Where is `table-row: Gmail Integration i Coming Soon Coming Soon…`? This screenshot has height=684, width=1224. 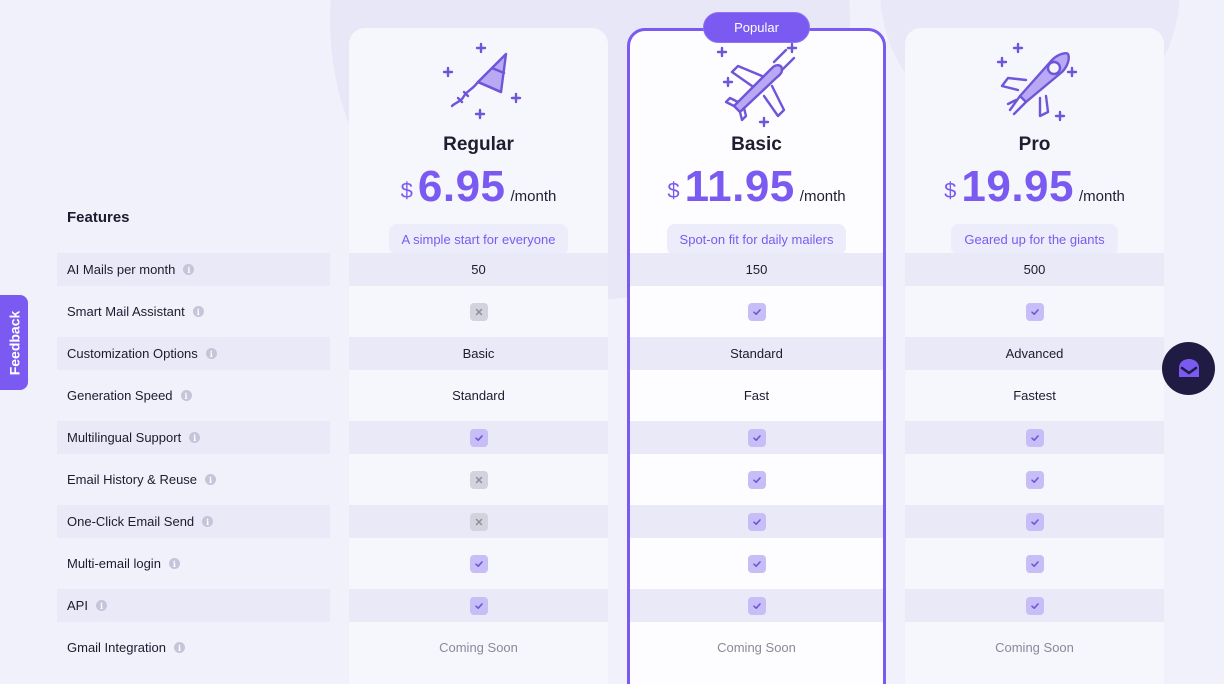 table-row: Gmail Integration i Coming Soon Coming Soon… is located at coordinates (610, 652).